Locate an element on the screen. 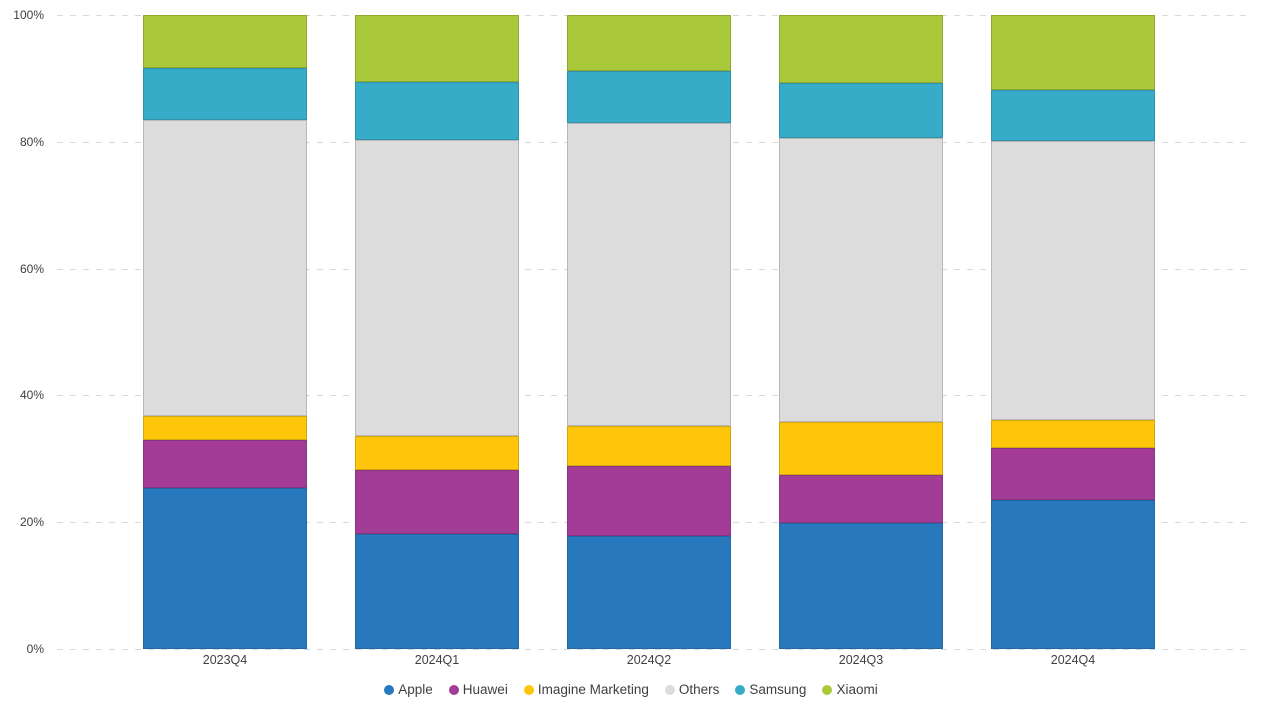  segment-samsung-2024Q1 is located at coordinates (437, 110).